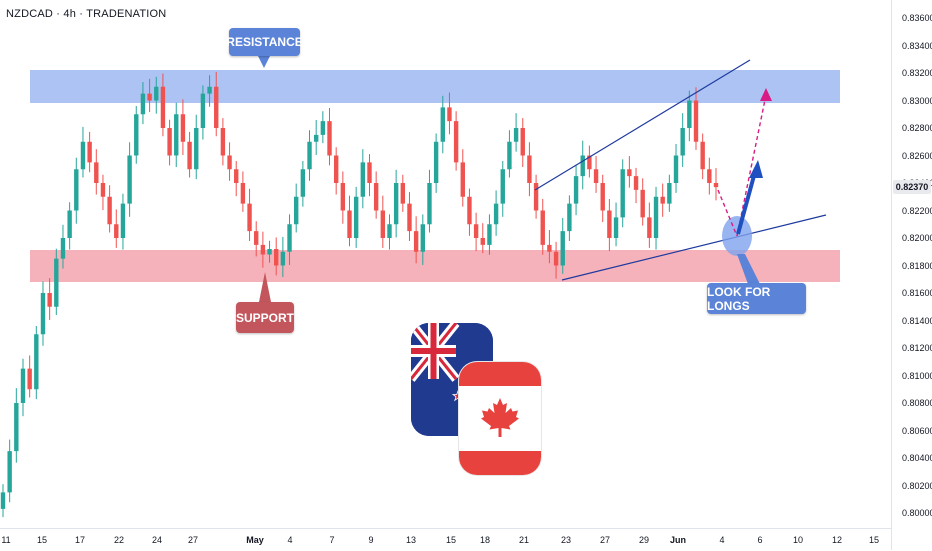 Image resolution: width=932 pixels, height=551 pixels. I want to click on price-axis-label: 0.80800, so click(917, 403).